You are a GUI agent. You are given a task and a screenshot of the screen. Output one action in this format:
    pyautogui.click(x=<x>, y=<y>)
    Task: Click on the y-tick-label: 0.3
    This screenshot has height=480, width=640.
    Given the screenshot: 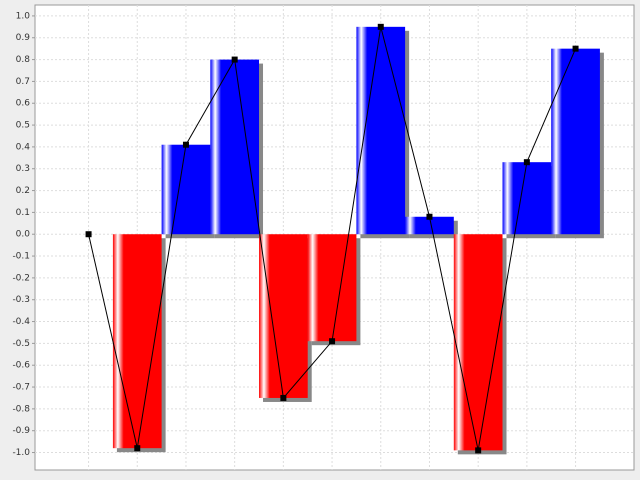 What is the action you would take?
    pyautogui.click(x=23, y=169)
    